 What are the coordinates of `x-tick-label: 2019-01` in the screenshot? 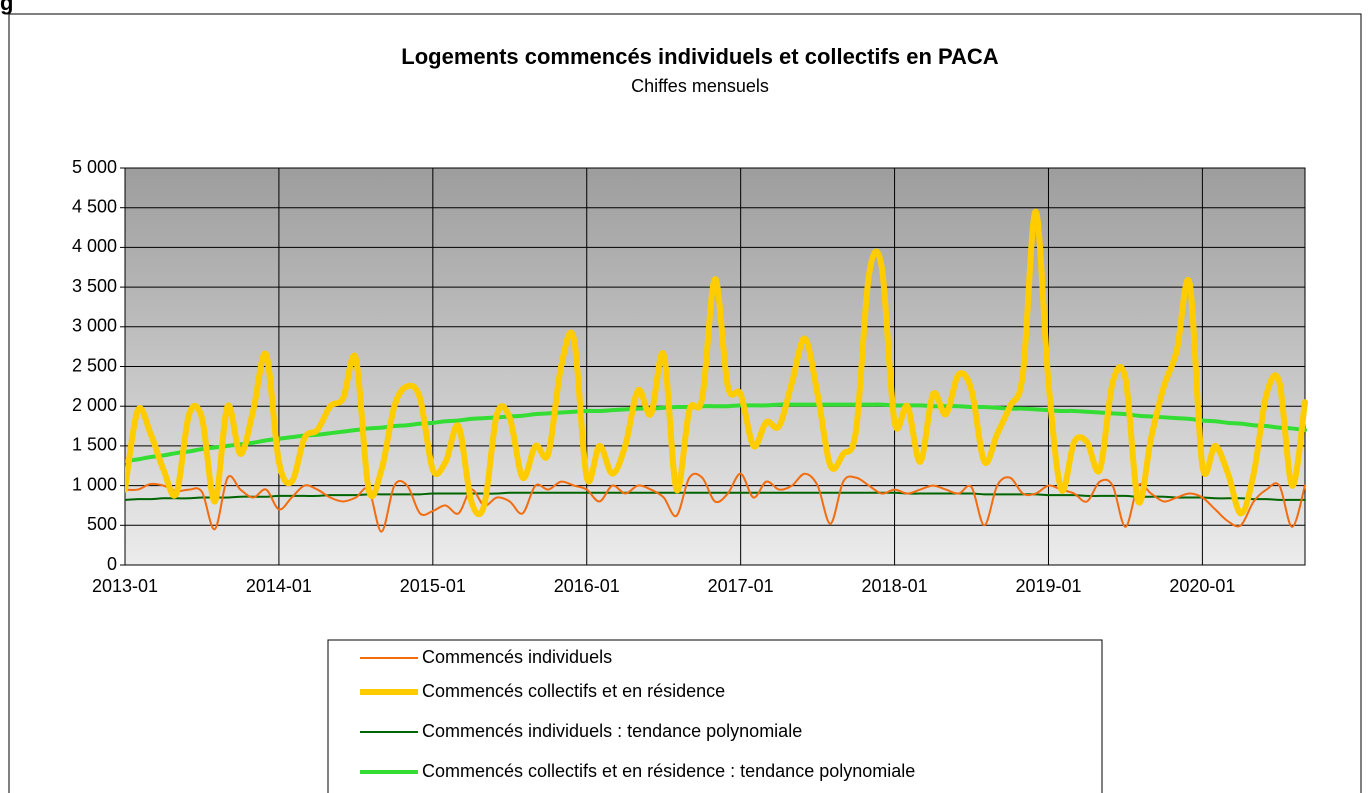 It's located at (1048, 586).